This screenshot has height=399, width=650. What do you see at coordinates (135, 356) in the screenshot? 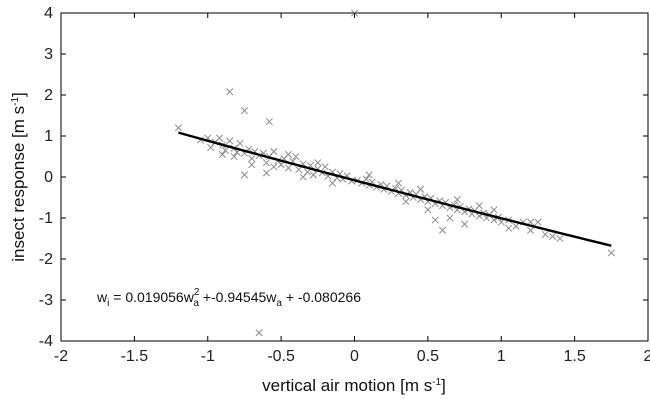
I see `x-tick-label: -1.5` at bounding box center [135, 356].